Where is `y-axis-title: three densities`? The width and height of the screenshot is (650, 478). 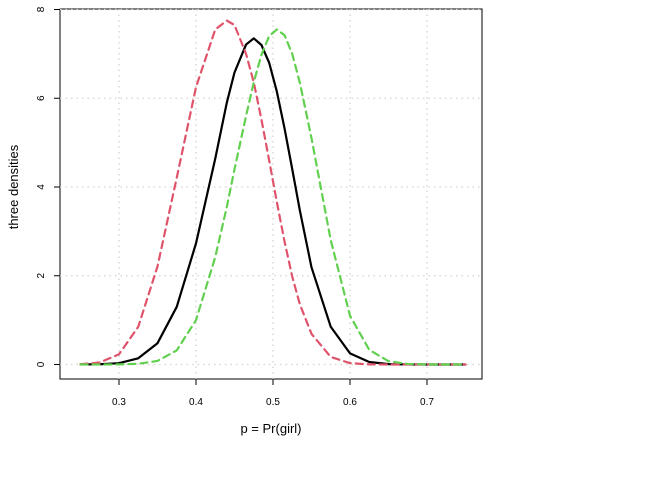
y-axis-title: three densities is located at coordinates (13, 186).